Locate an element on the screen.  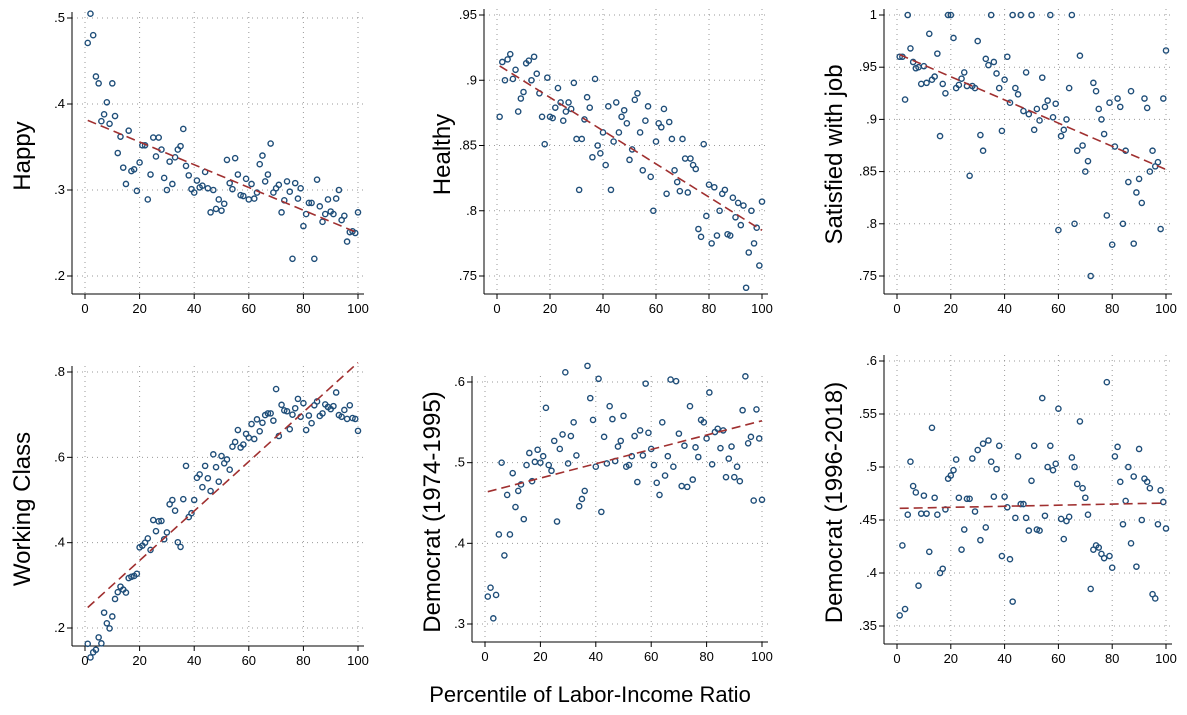
y-tick-label: .35 is located at coordinates (868, 625).